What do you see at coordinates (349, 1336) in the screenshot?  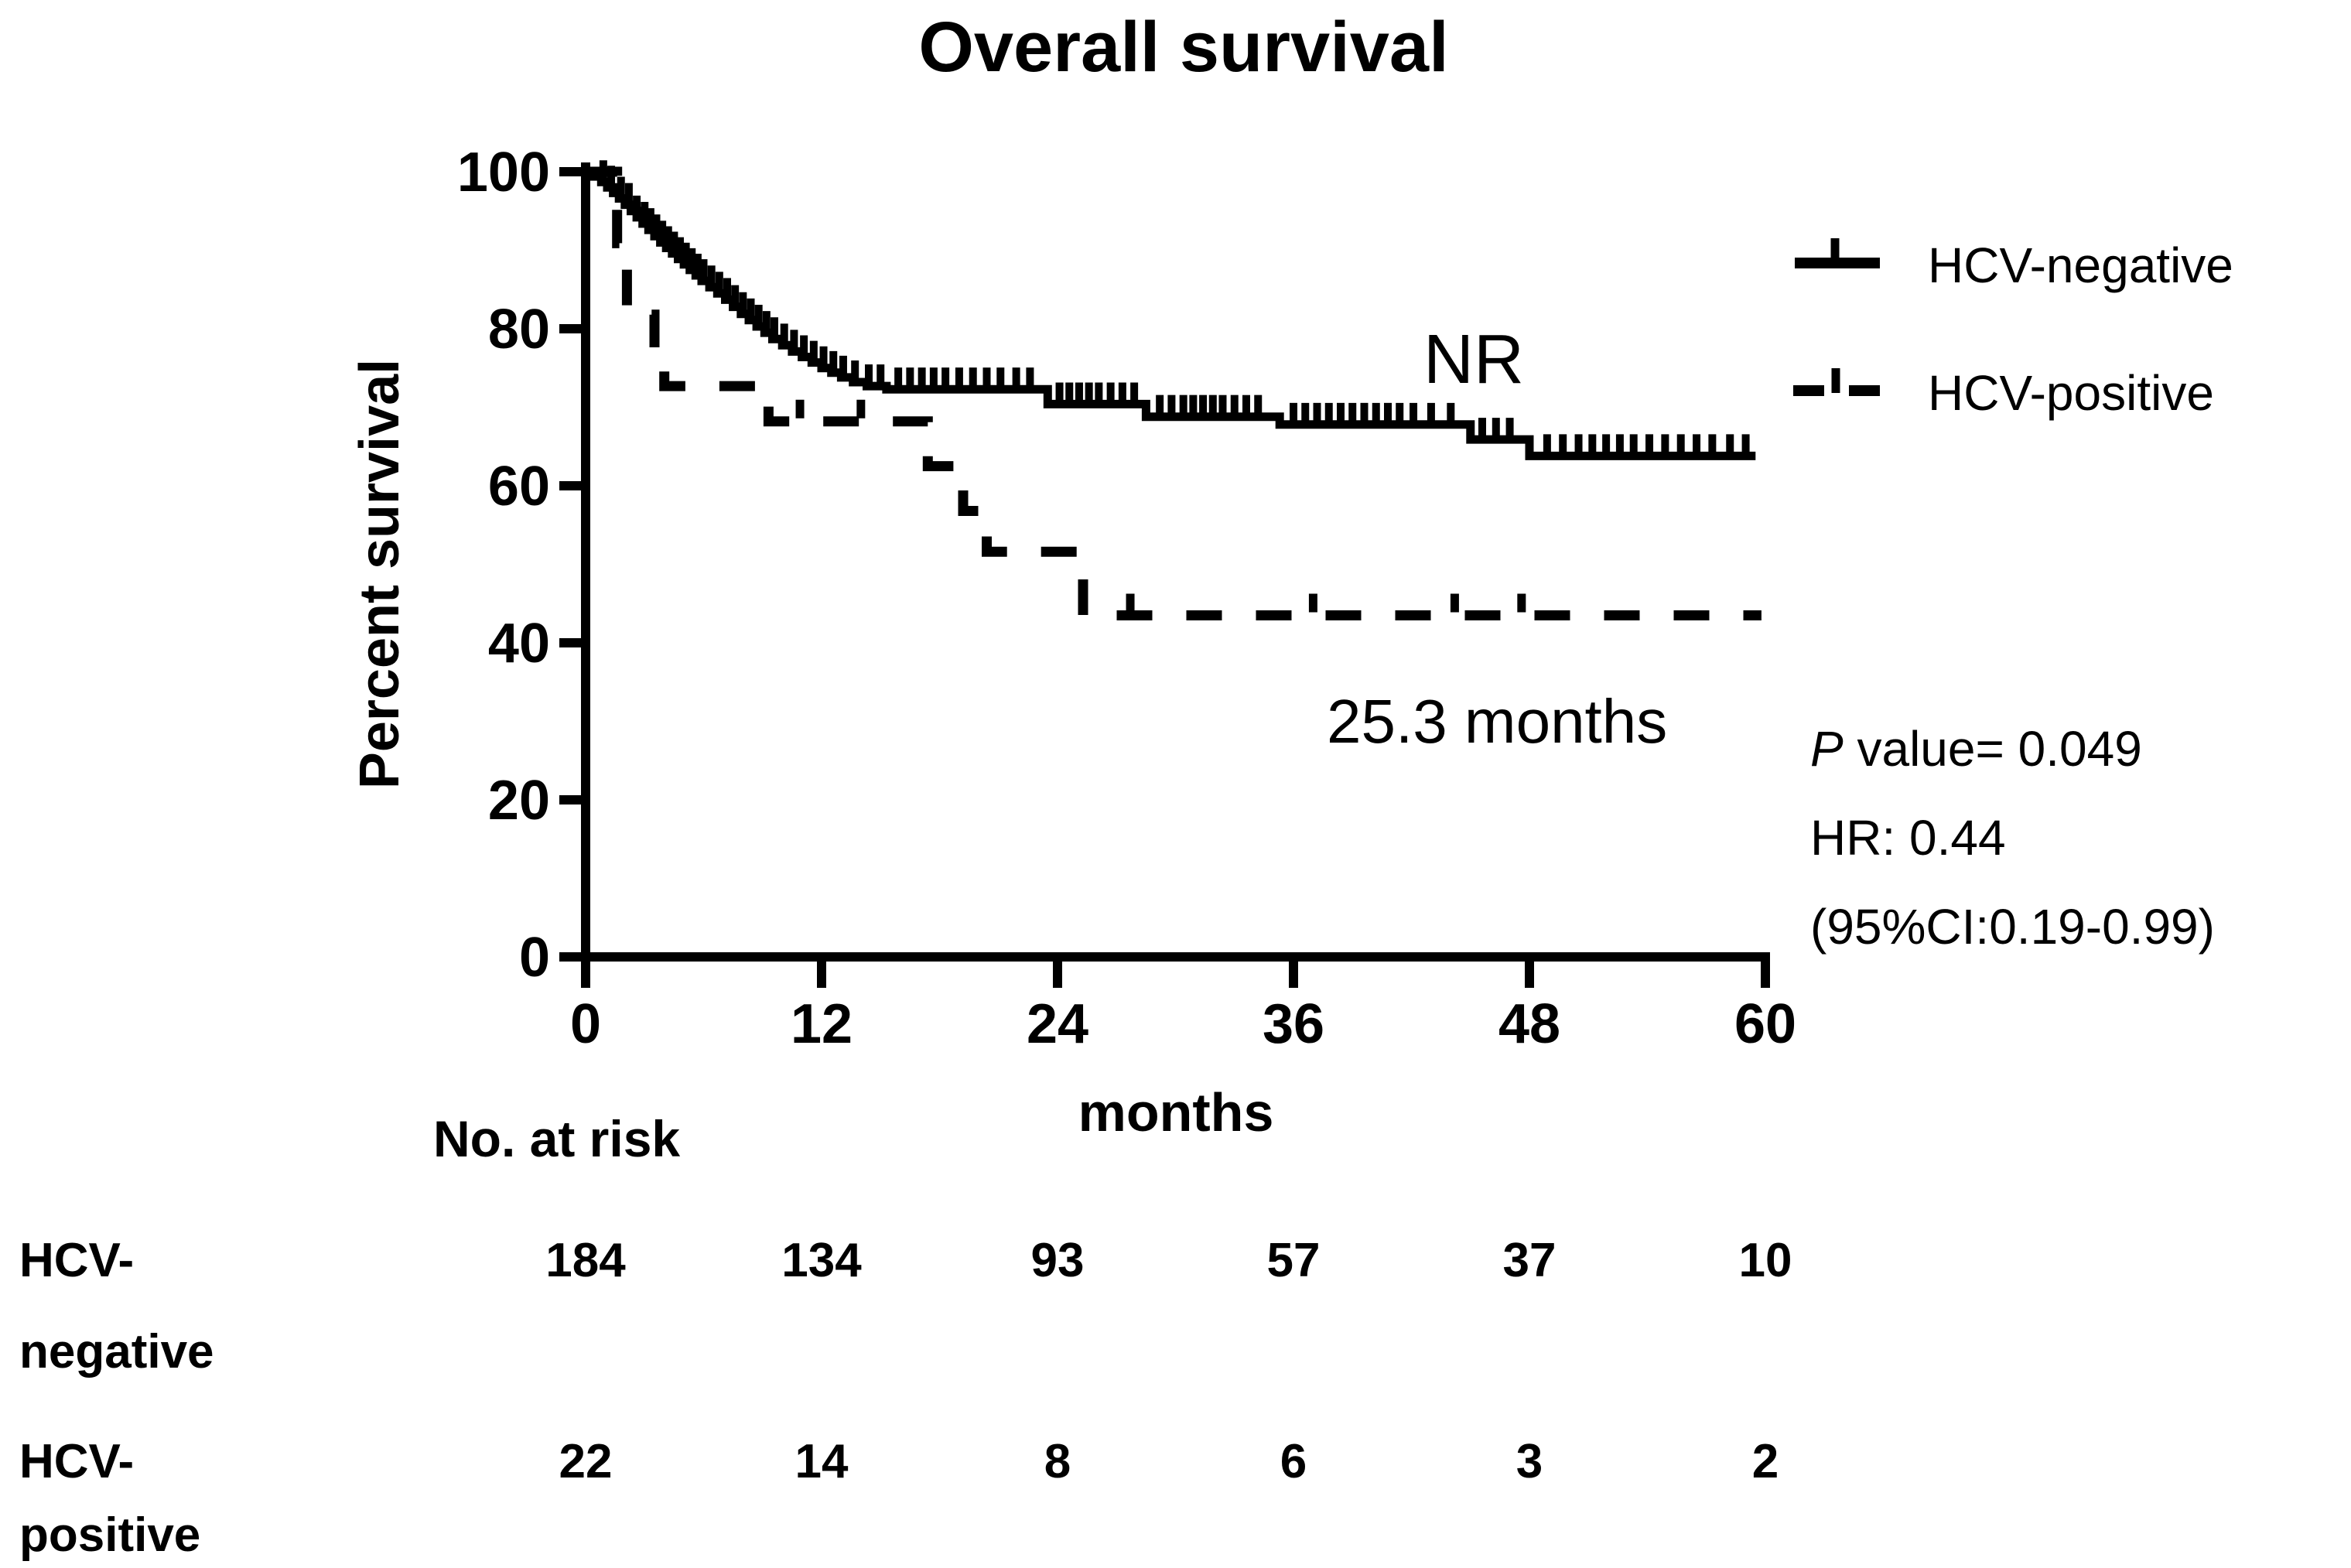 I see `risk-table: No. at risk HCV- negative HCV- positive` at bounding box center [349, 1336].